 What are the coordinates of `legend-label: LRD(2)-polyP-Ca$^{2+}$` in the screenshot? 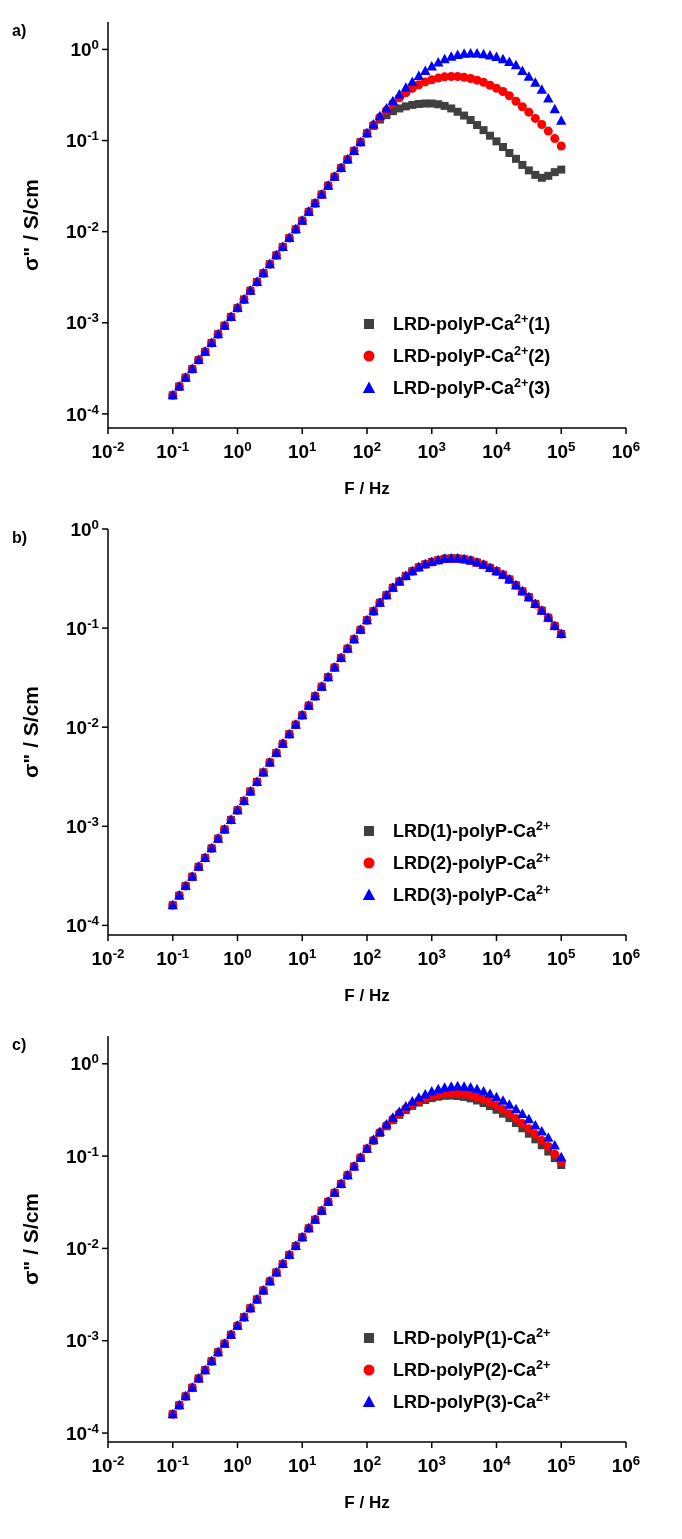 It's located at (472, 862).